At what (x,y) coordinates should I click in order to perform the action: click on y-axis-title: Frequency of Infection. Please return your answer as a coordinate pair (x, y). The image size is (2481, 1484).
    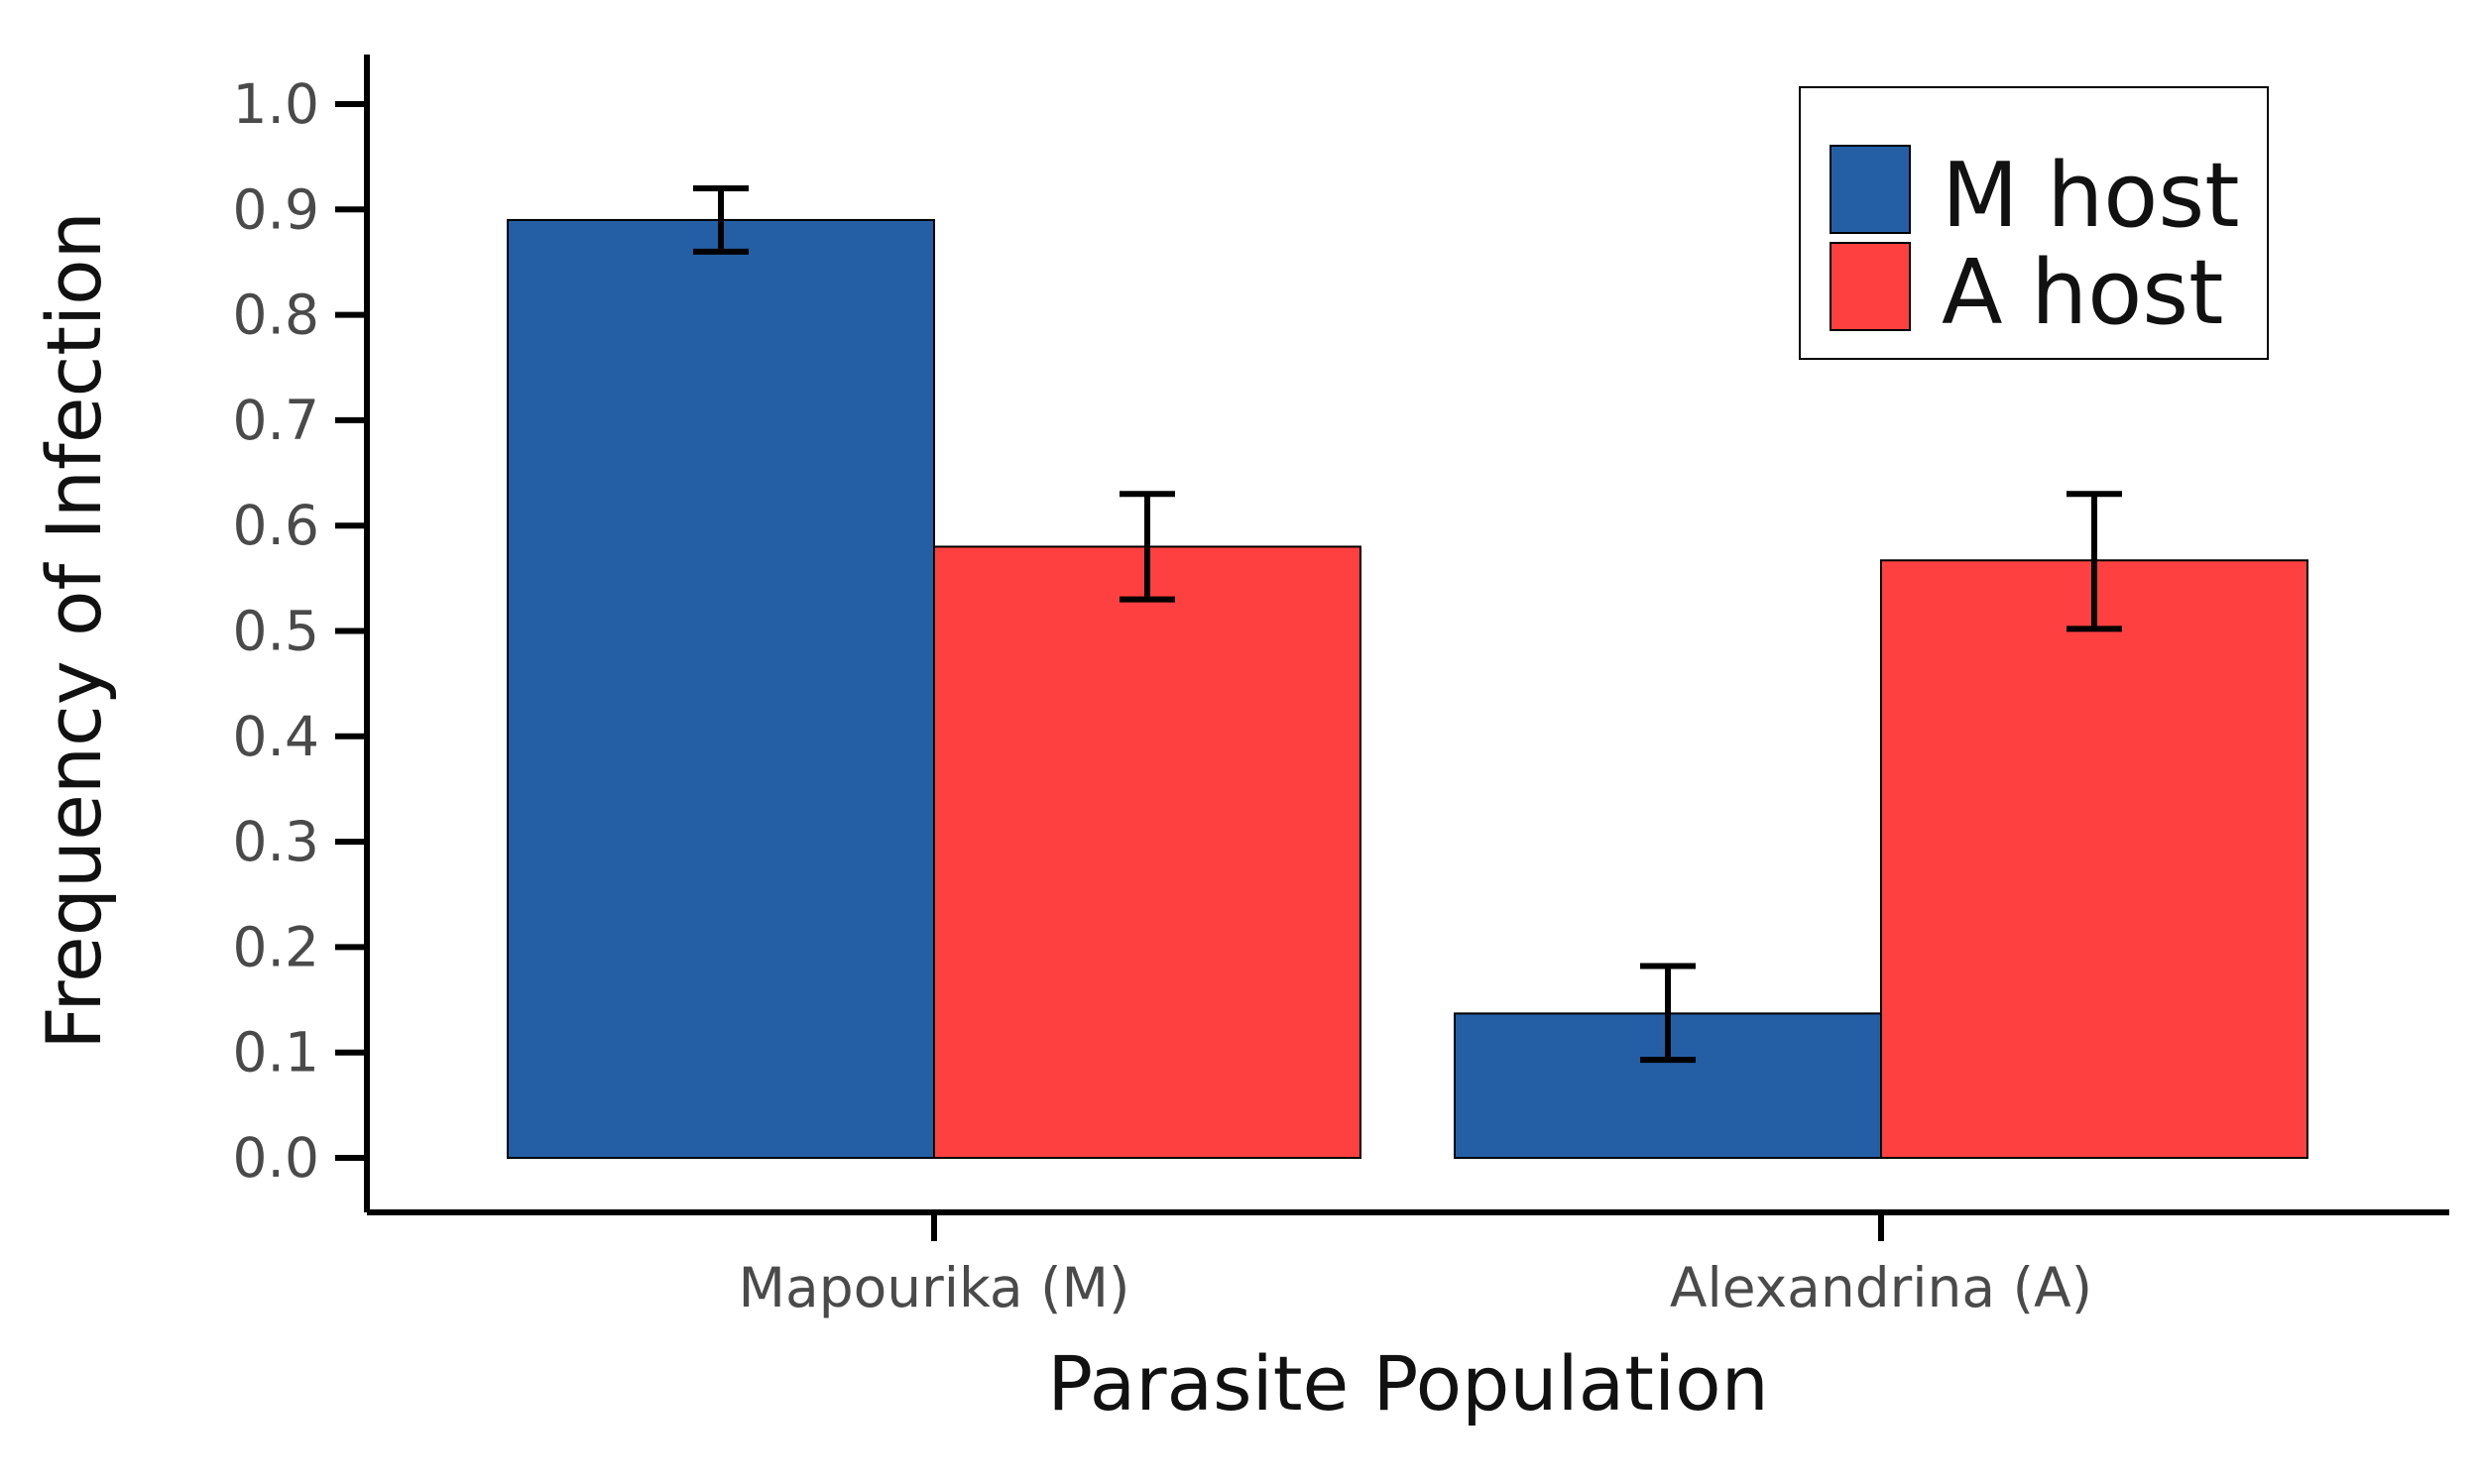
    Looking at the image, I should click on (74, 631).